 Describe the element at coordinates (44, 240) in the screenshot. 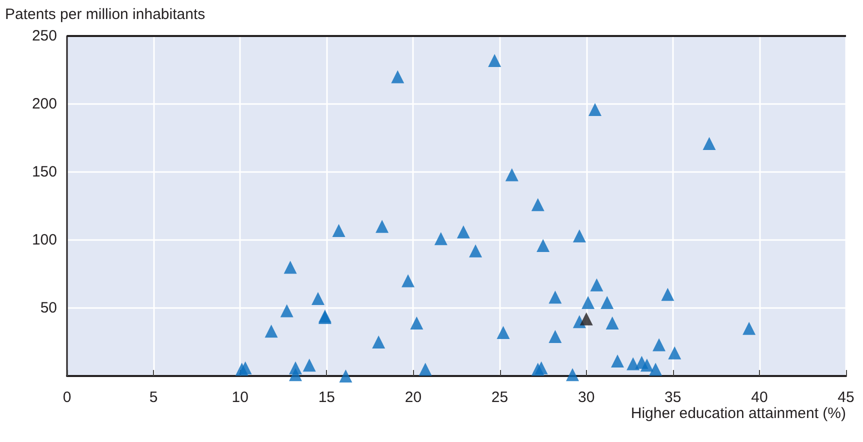

I see `y-tick-label: 100` at that location.